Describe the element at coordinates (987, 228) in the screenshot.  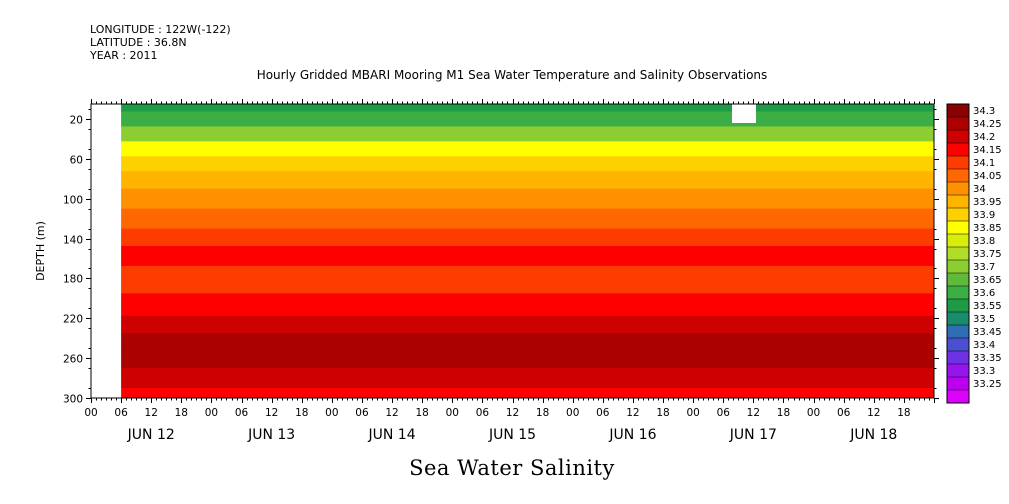
I see `colorbar-level-label: 33.85` at that location.